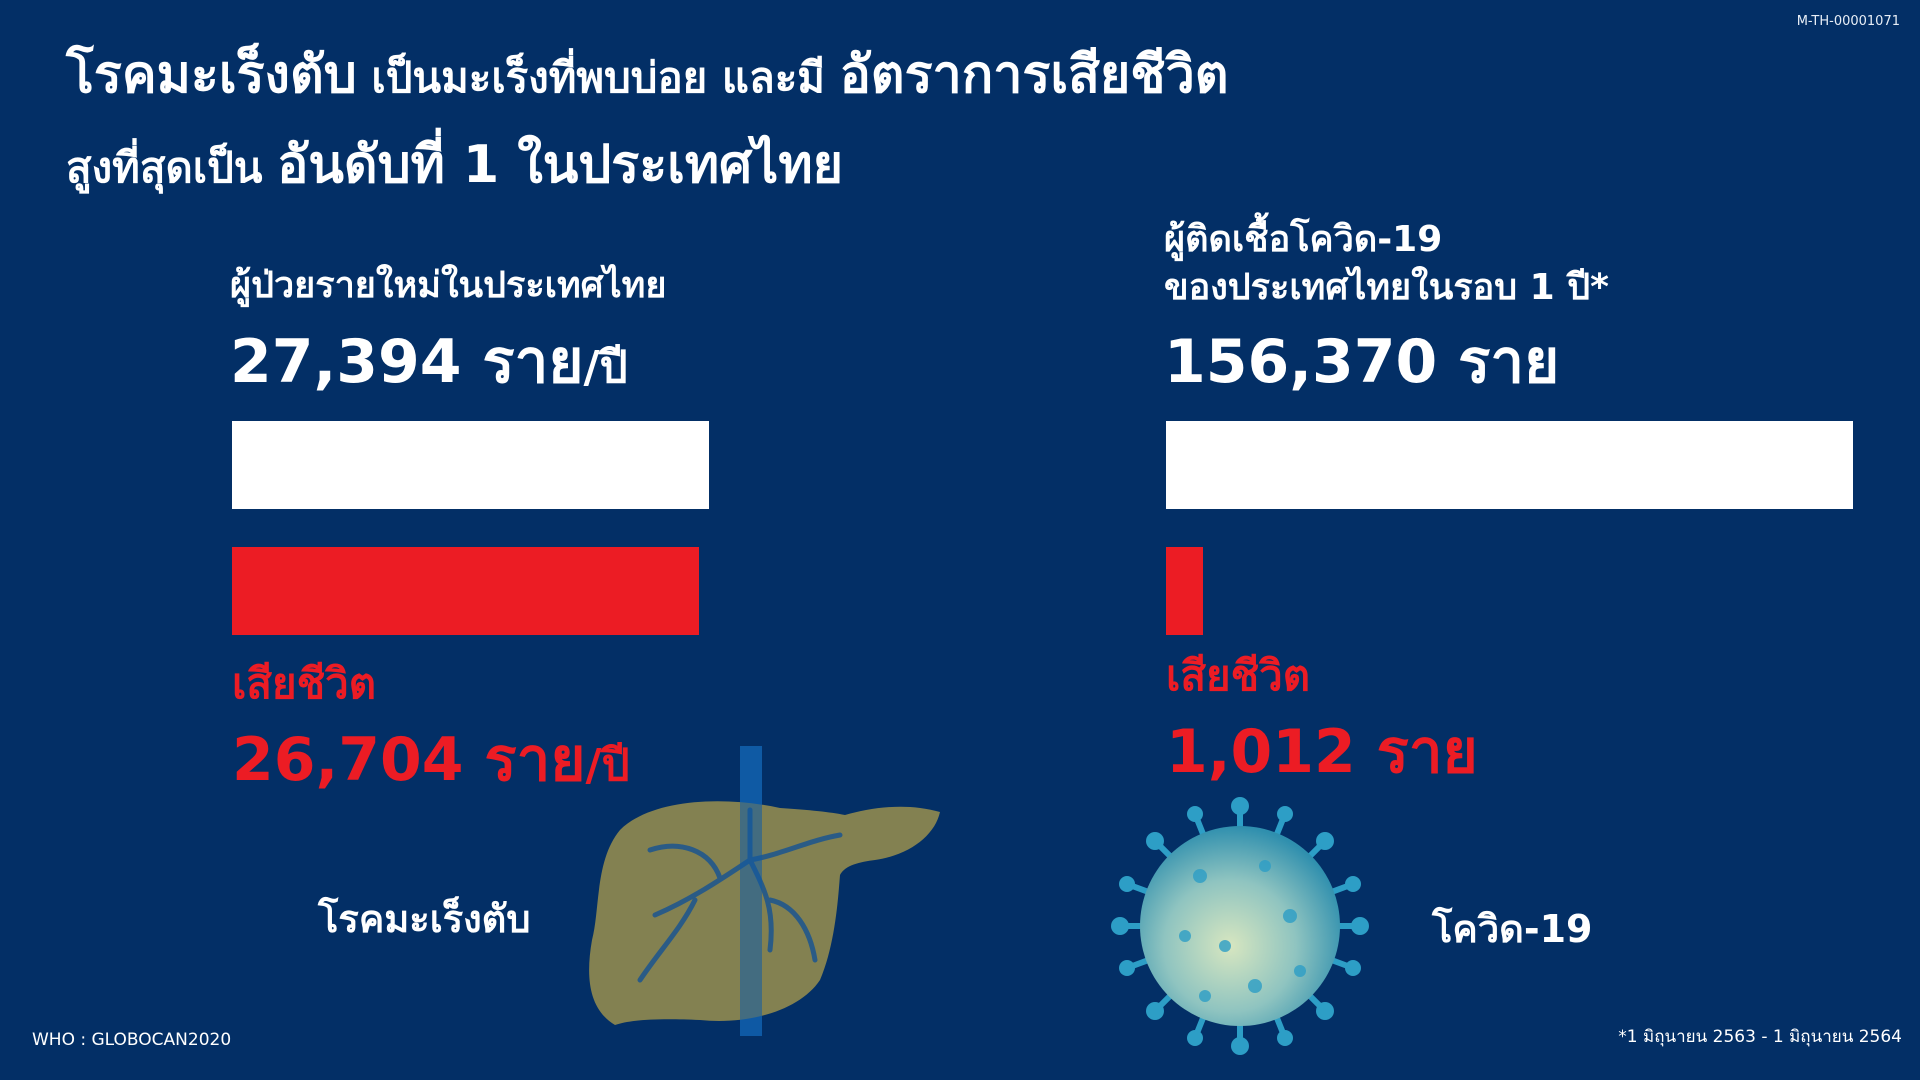 Image resolution: width=1920 pixels, height=1080 pixels. Describe the element at coordinates (1512, 929) in the screenshot. I see `covid-caption: โควิด-19` at that location.